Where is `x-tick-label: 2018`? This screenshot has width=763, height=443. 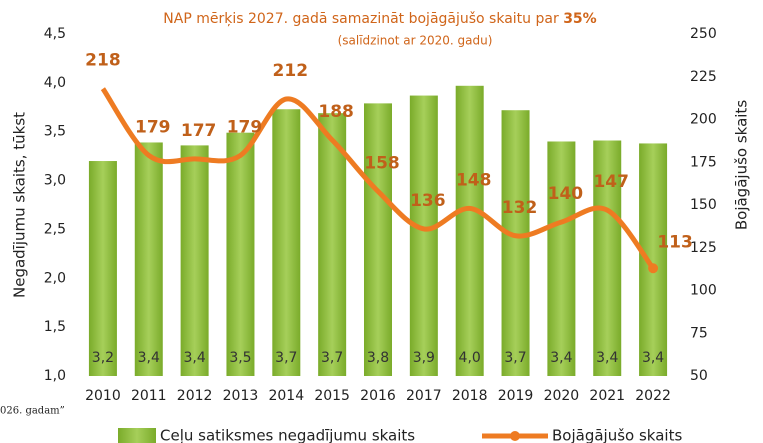 x-tick-label: 2018 is located at coordinates (470, 396).